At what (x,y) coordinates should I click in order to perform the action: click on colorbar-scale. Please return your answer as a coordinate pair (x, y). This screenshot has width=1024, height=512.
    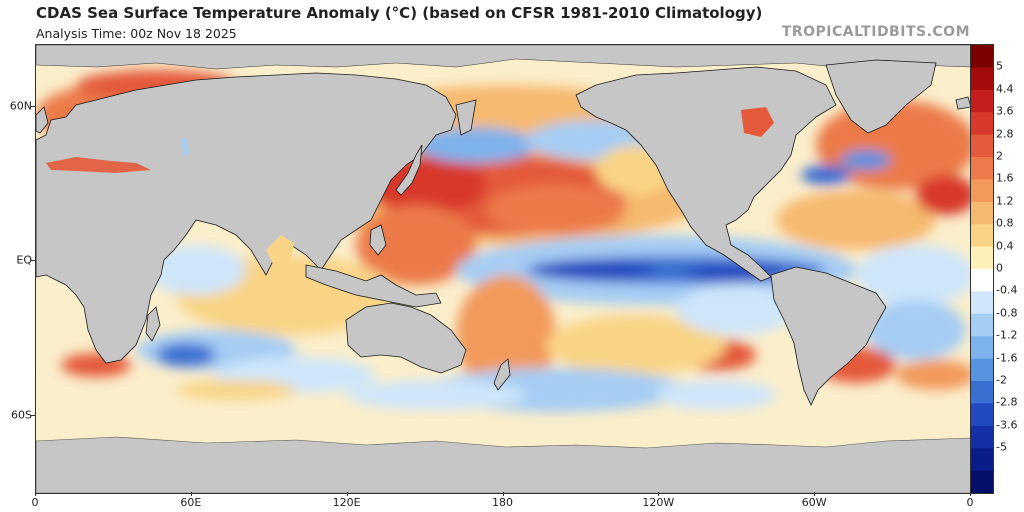
    Looking at the image, I should click on (982, 269).